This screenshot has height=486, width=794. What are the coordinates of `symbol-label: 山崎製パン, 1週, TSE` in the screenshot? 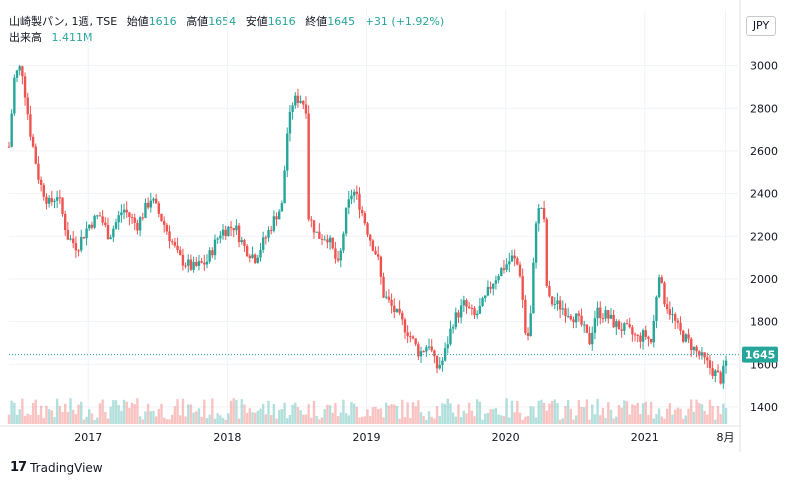 It's located at (63, 21).